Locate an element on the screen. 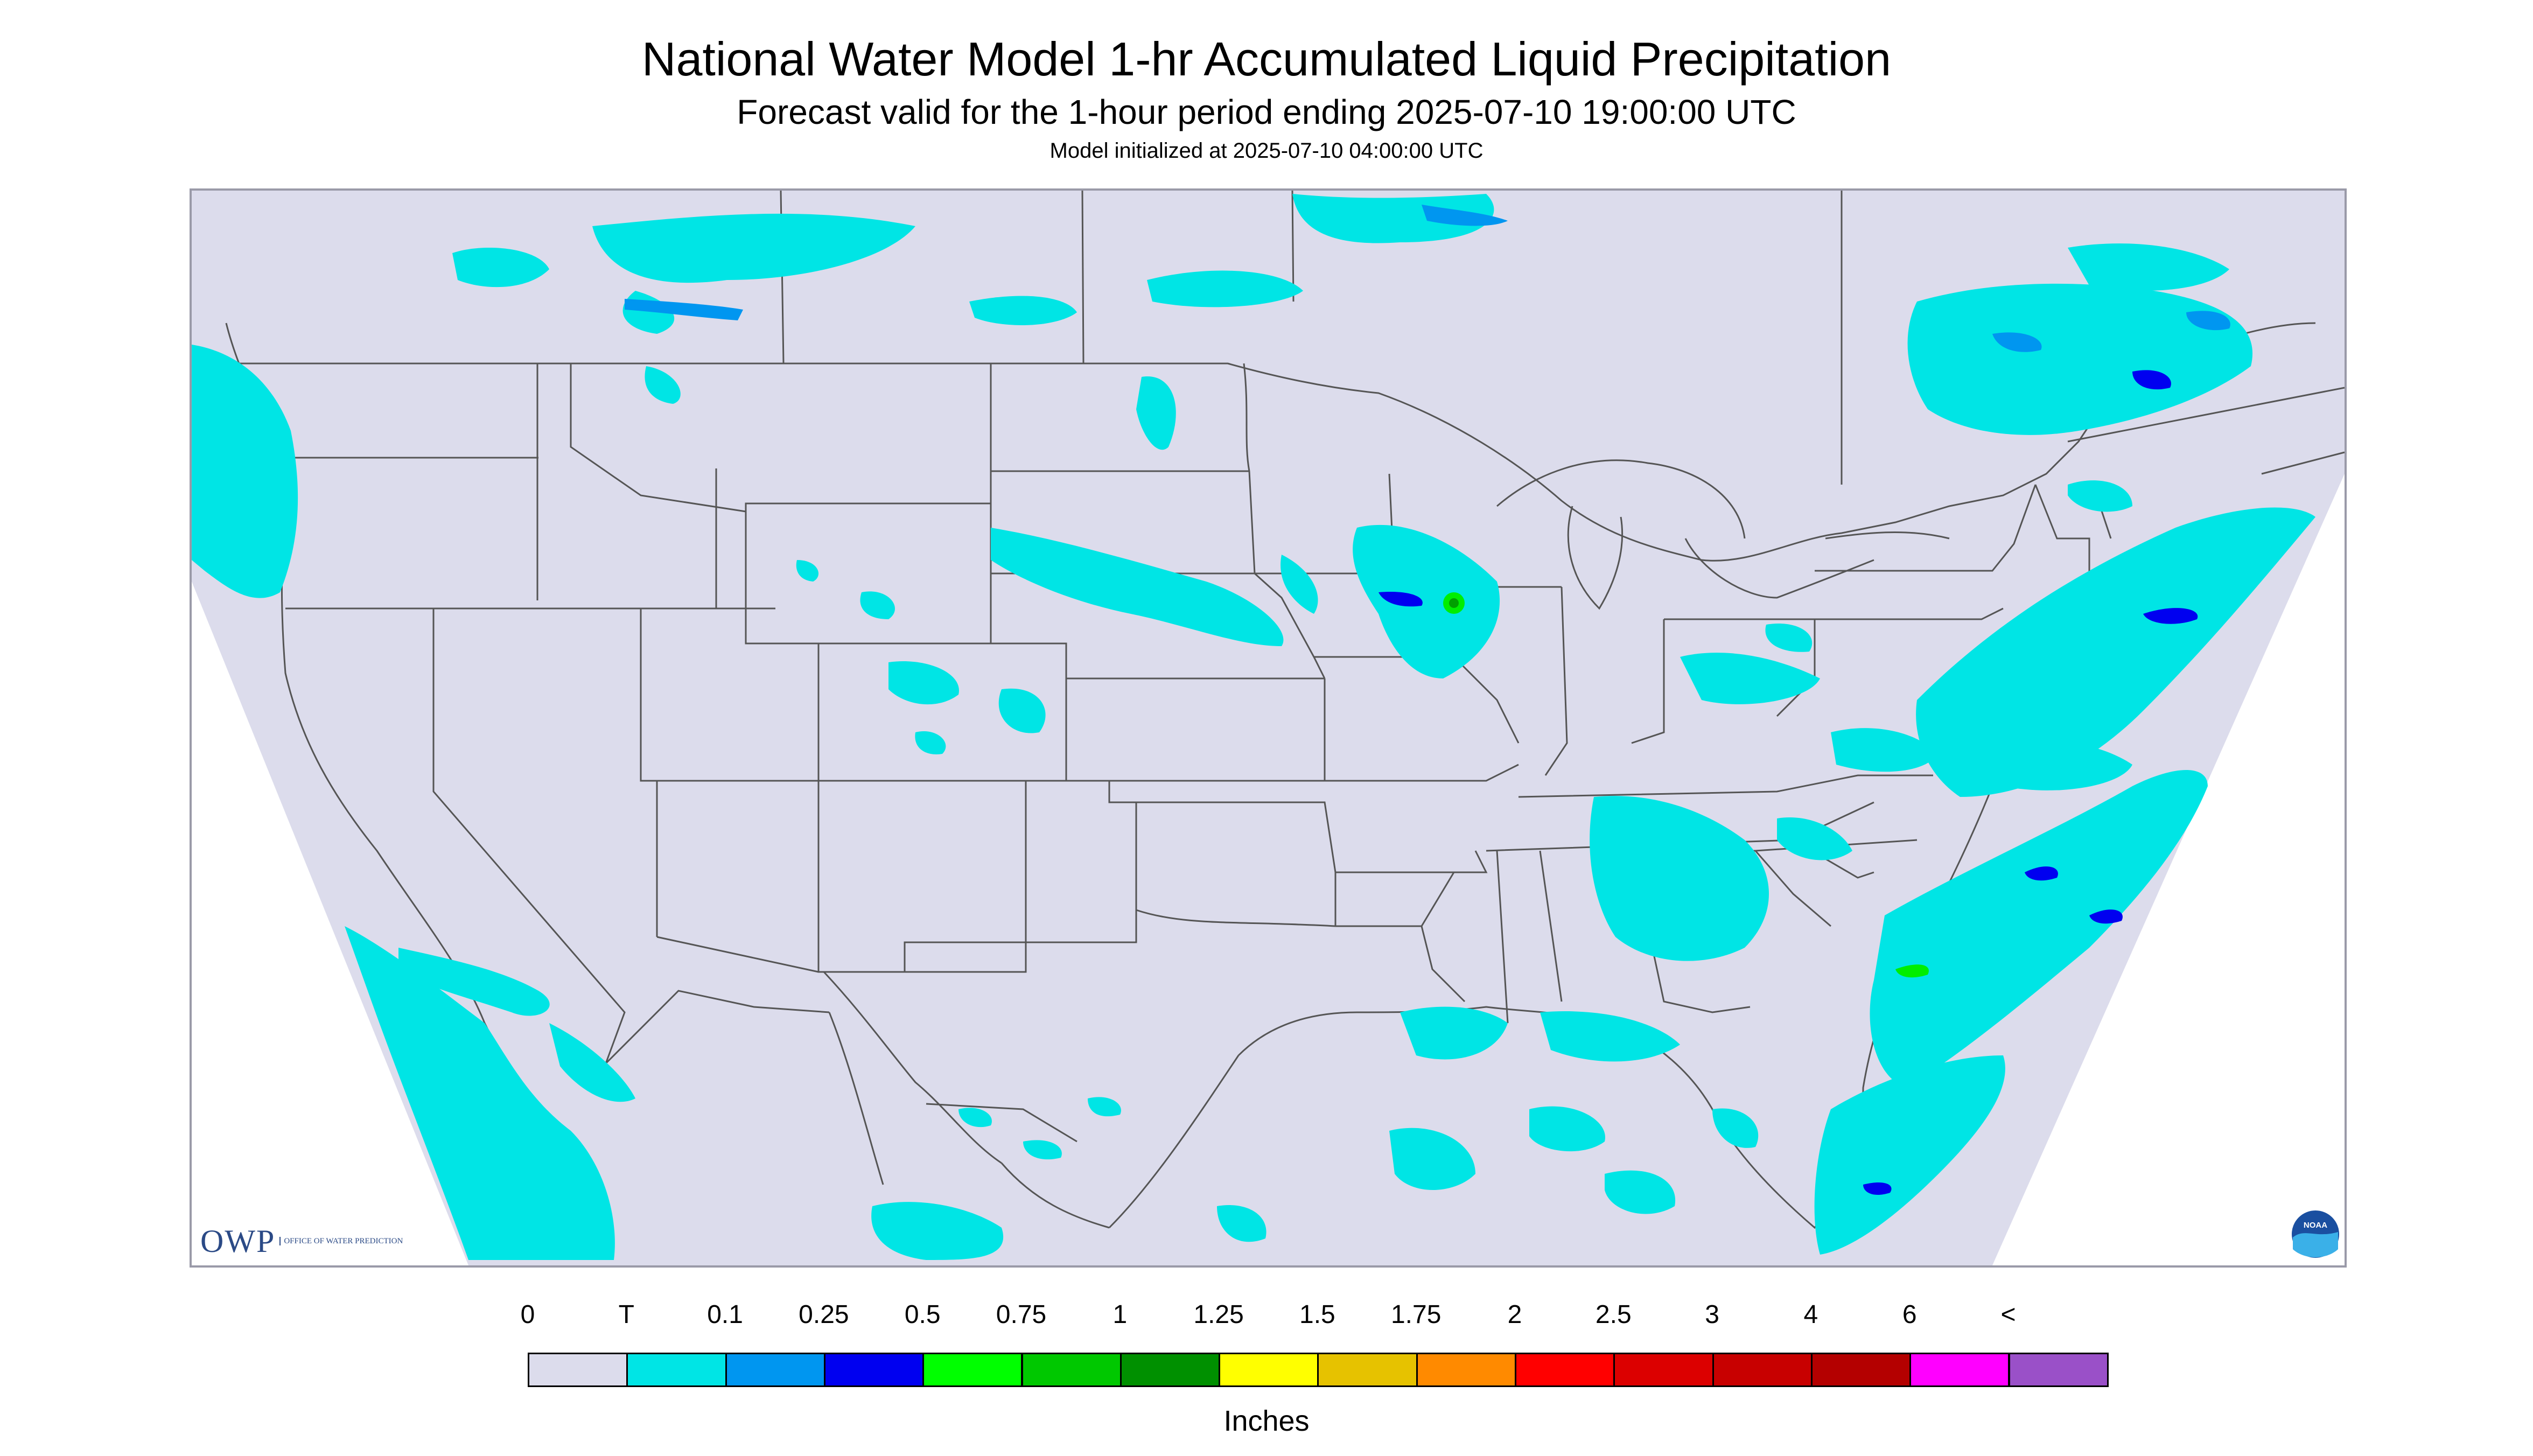 This screenshot has width=2533, height=1456. legend-tick-label: 3 is located at coordinates (1712, 1314).